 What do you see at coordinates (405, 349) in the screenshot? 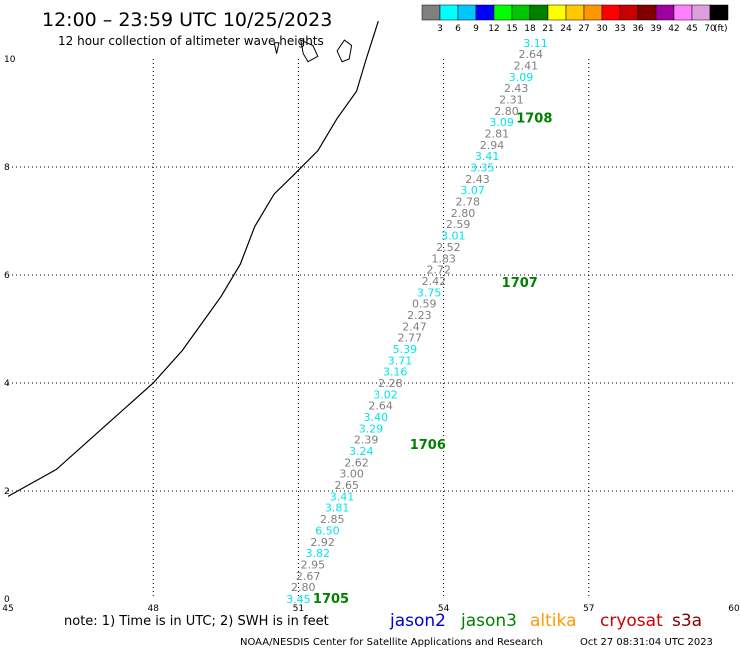
I see `wave-height-value: 5.39` at bounding box center [405, 349].